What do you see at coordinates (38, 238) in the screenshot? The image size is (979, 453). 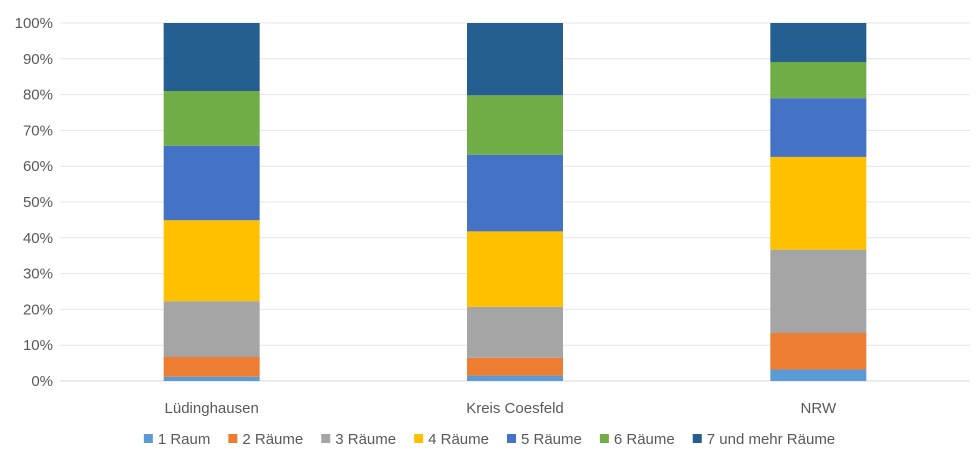 I see `y-tick-label: 40%` at bounding box center [38, 238].